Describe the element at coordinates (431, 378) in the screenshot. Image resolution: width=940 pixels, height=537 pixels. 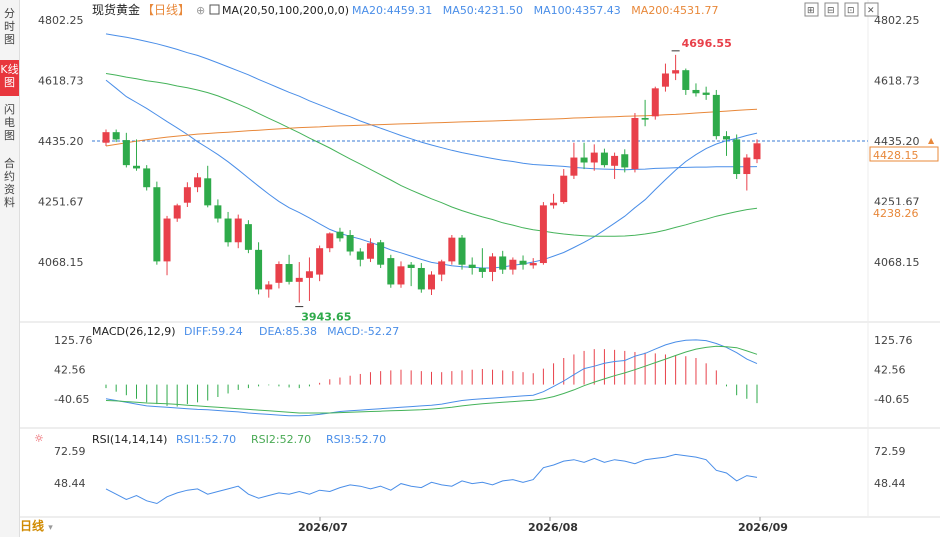
I see `macd-diff-line` at that location.